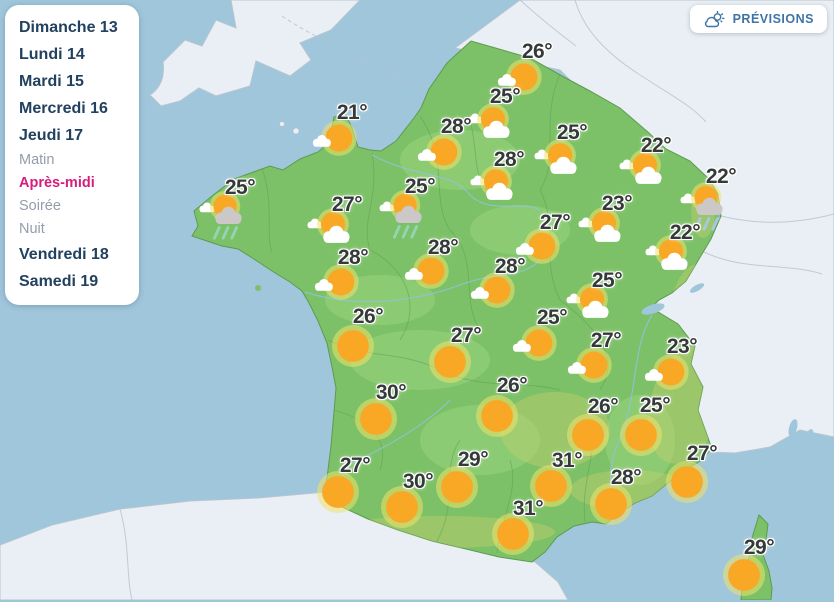  Describe the element at coordinates (773, 19) in the screenshot. I see `previsions-label: PRÉVISIONS` at that location.